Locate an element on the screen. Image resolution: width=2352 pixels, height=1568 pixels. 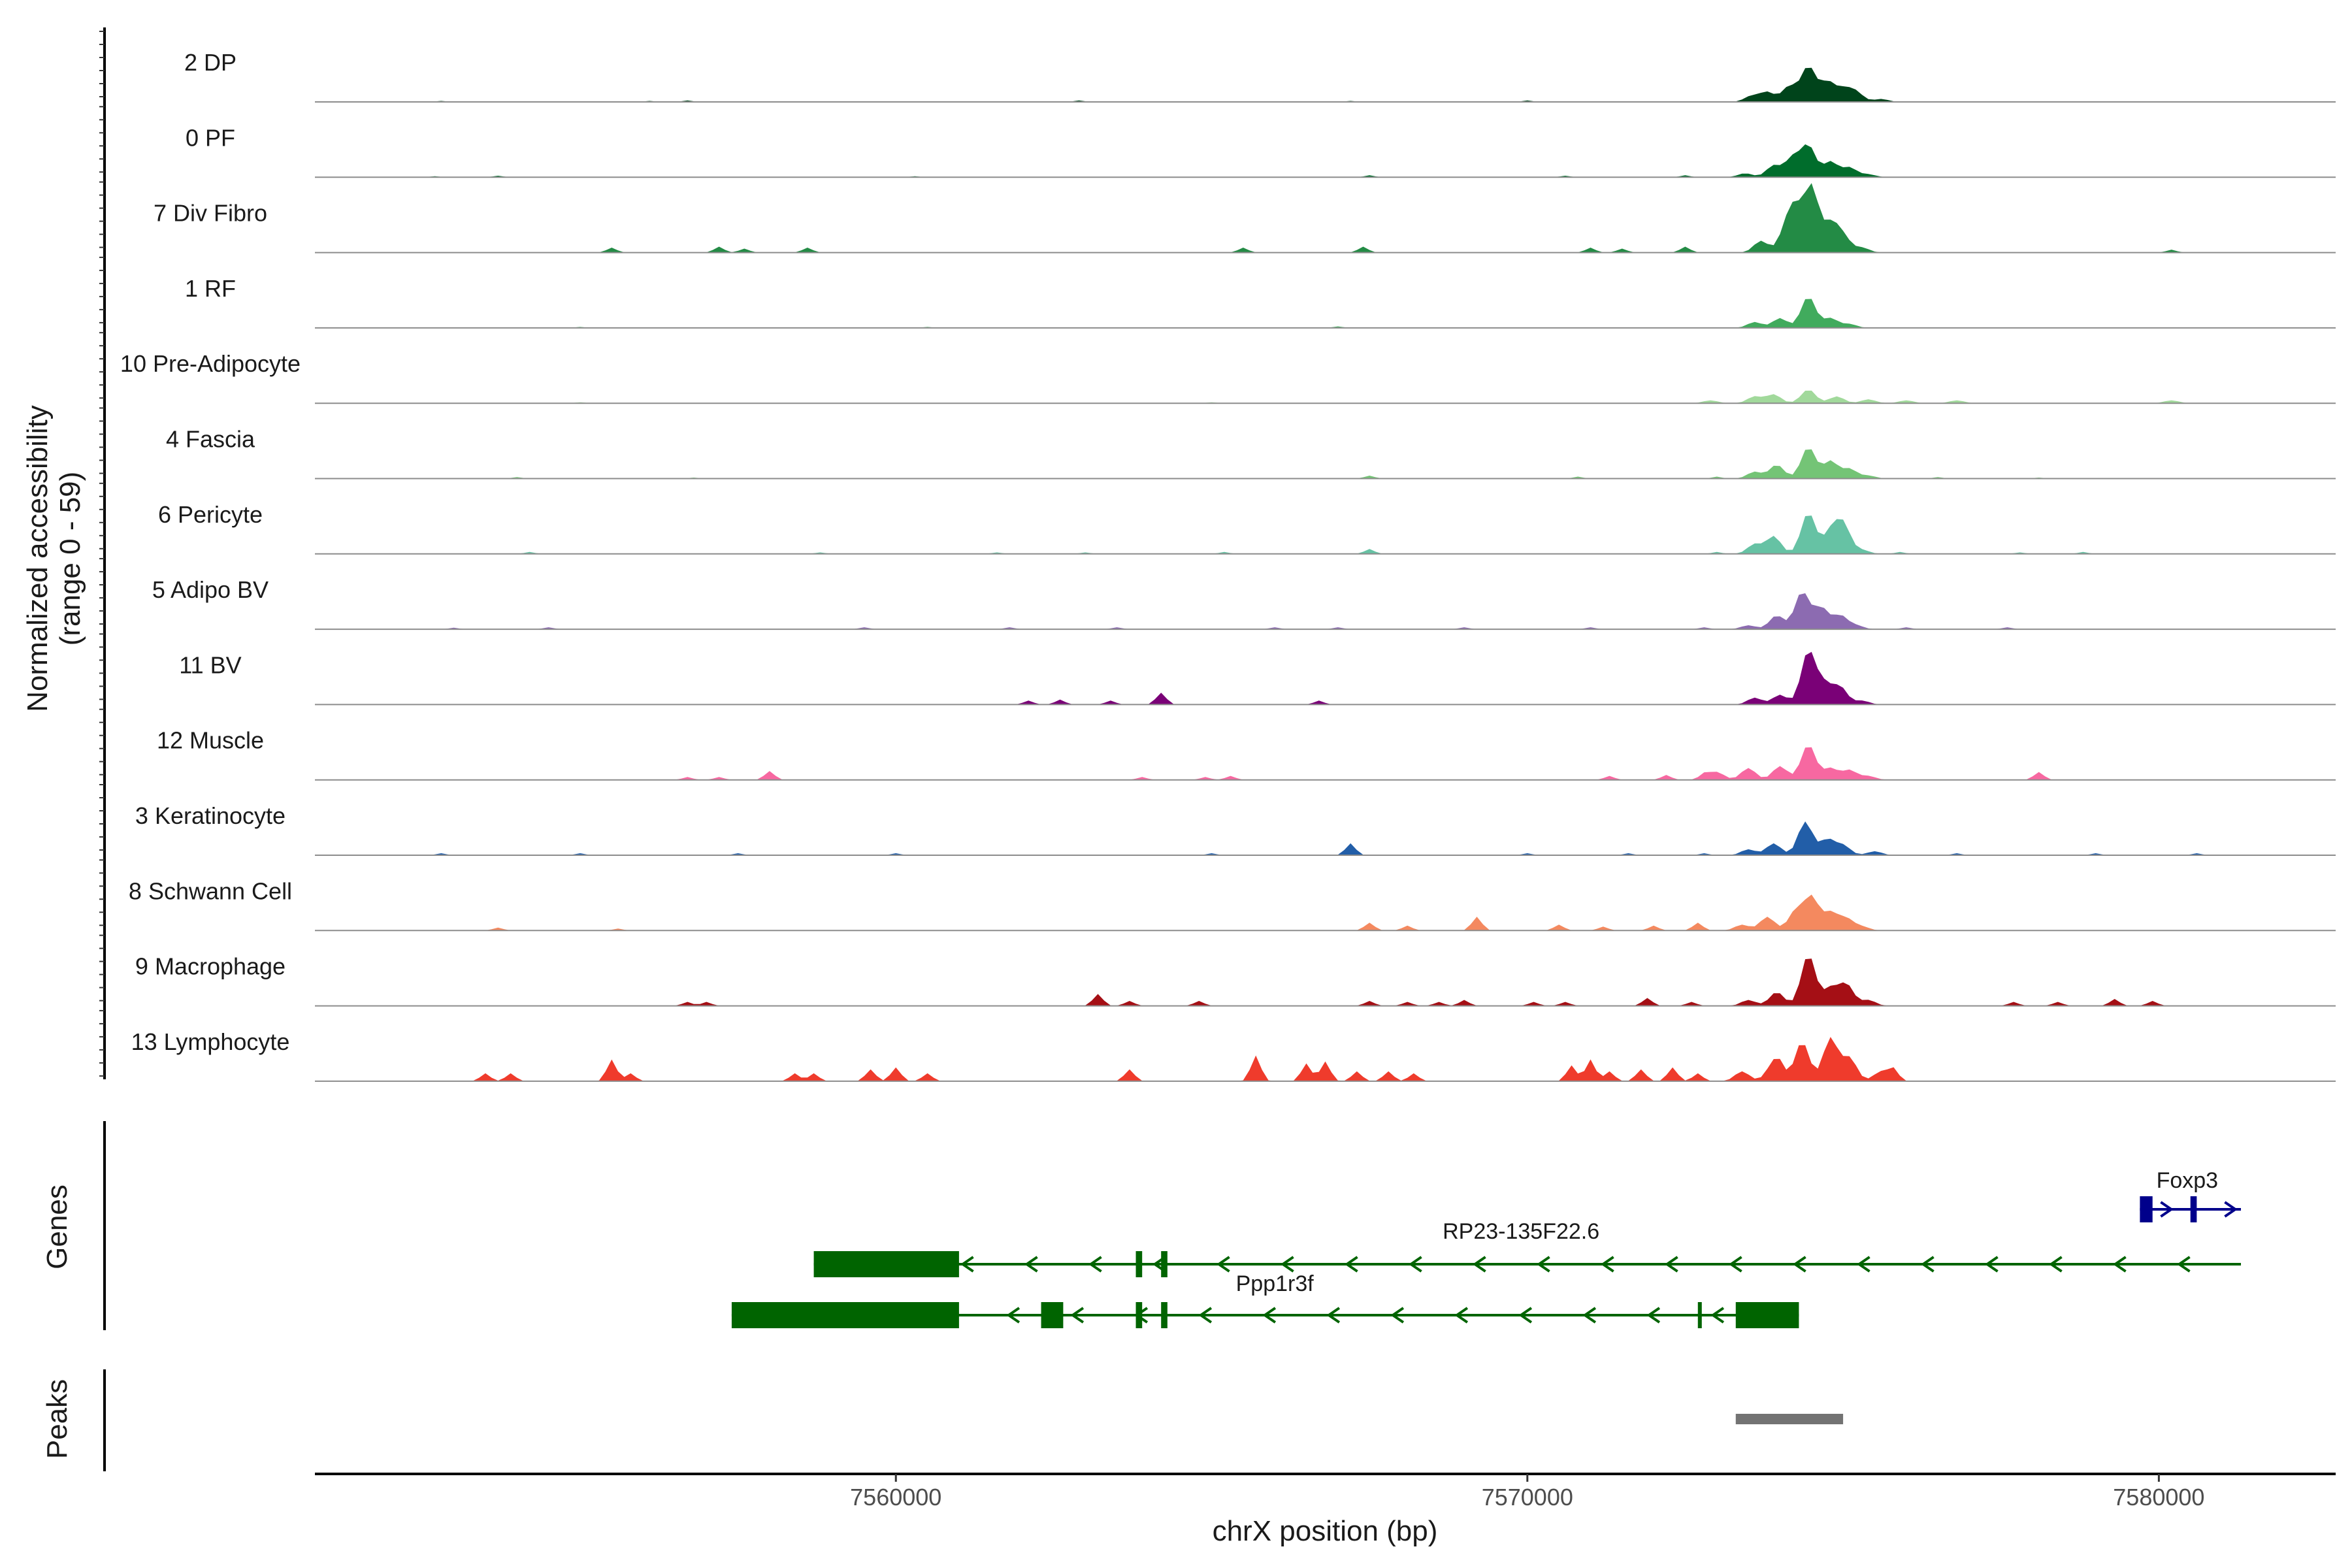
track-label: 11 BV is located at coordinates (210, 664).